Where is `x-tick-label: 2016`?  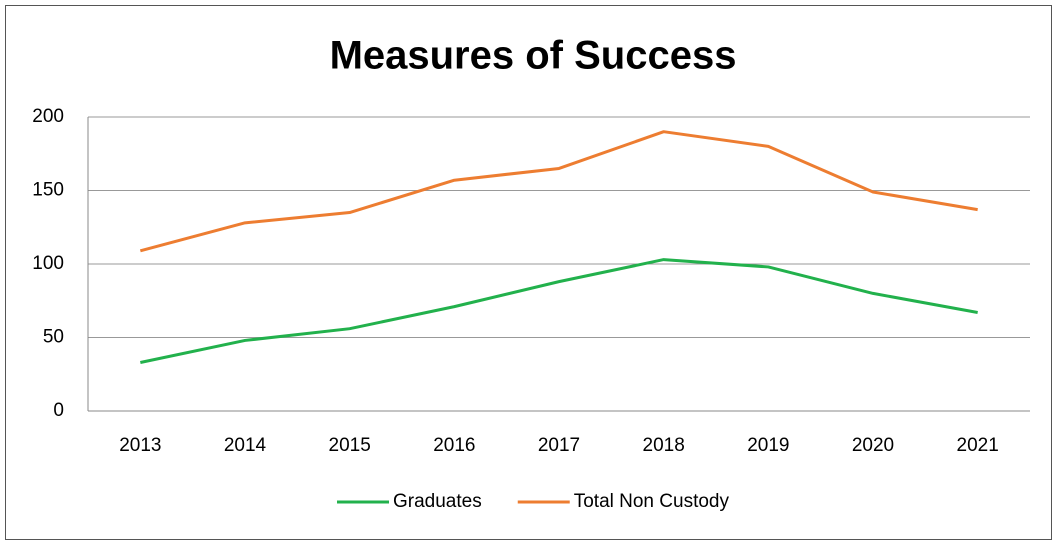 x-tick-label: 2016 is located at coordinates (454, 445).